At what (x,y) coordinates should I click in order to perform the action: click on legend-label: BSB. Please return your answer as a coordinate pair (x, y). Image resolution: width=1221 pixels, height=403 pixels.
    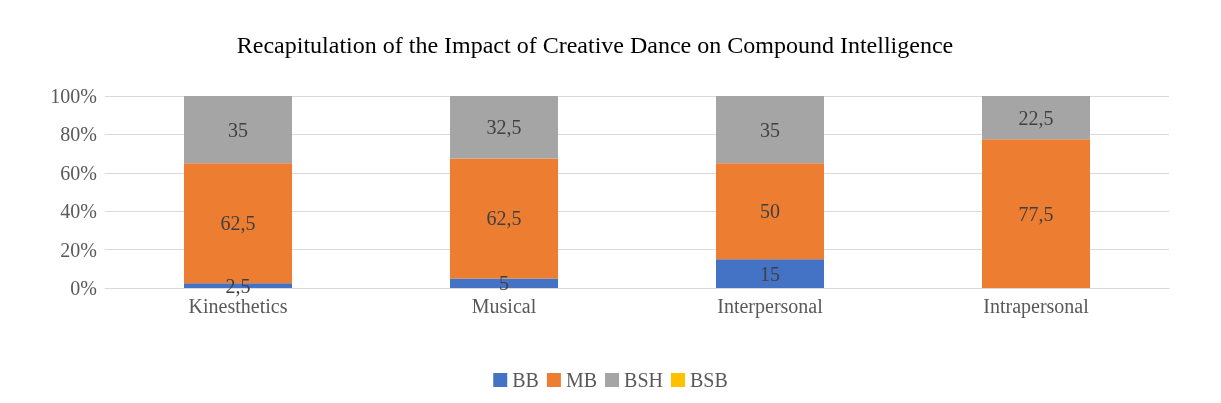
    Looking at the image, I should click on (708, 380).